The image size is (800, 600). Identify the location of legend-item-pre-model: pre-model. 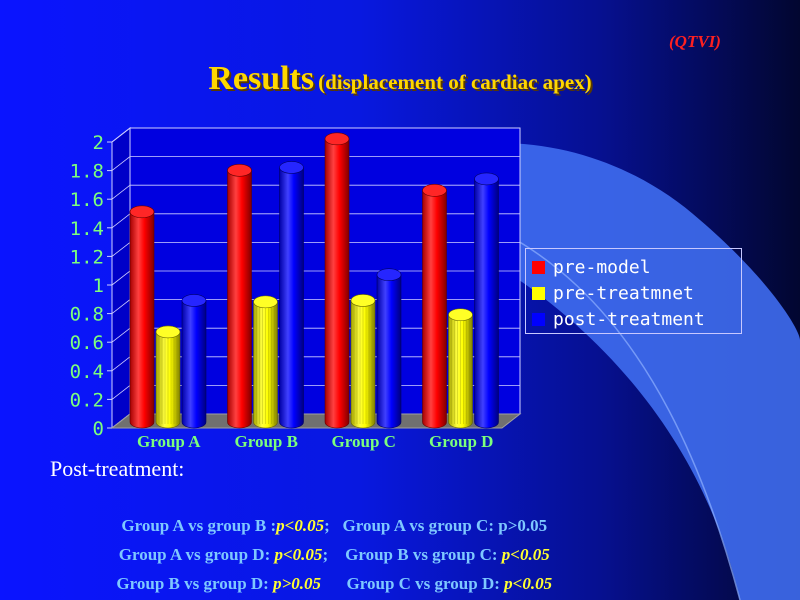
(636, 267).